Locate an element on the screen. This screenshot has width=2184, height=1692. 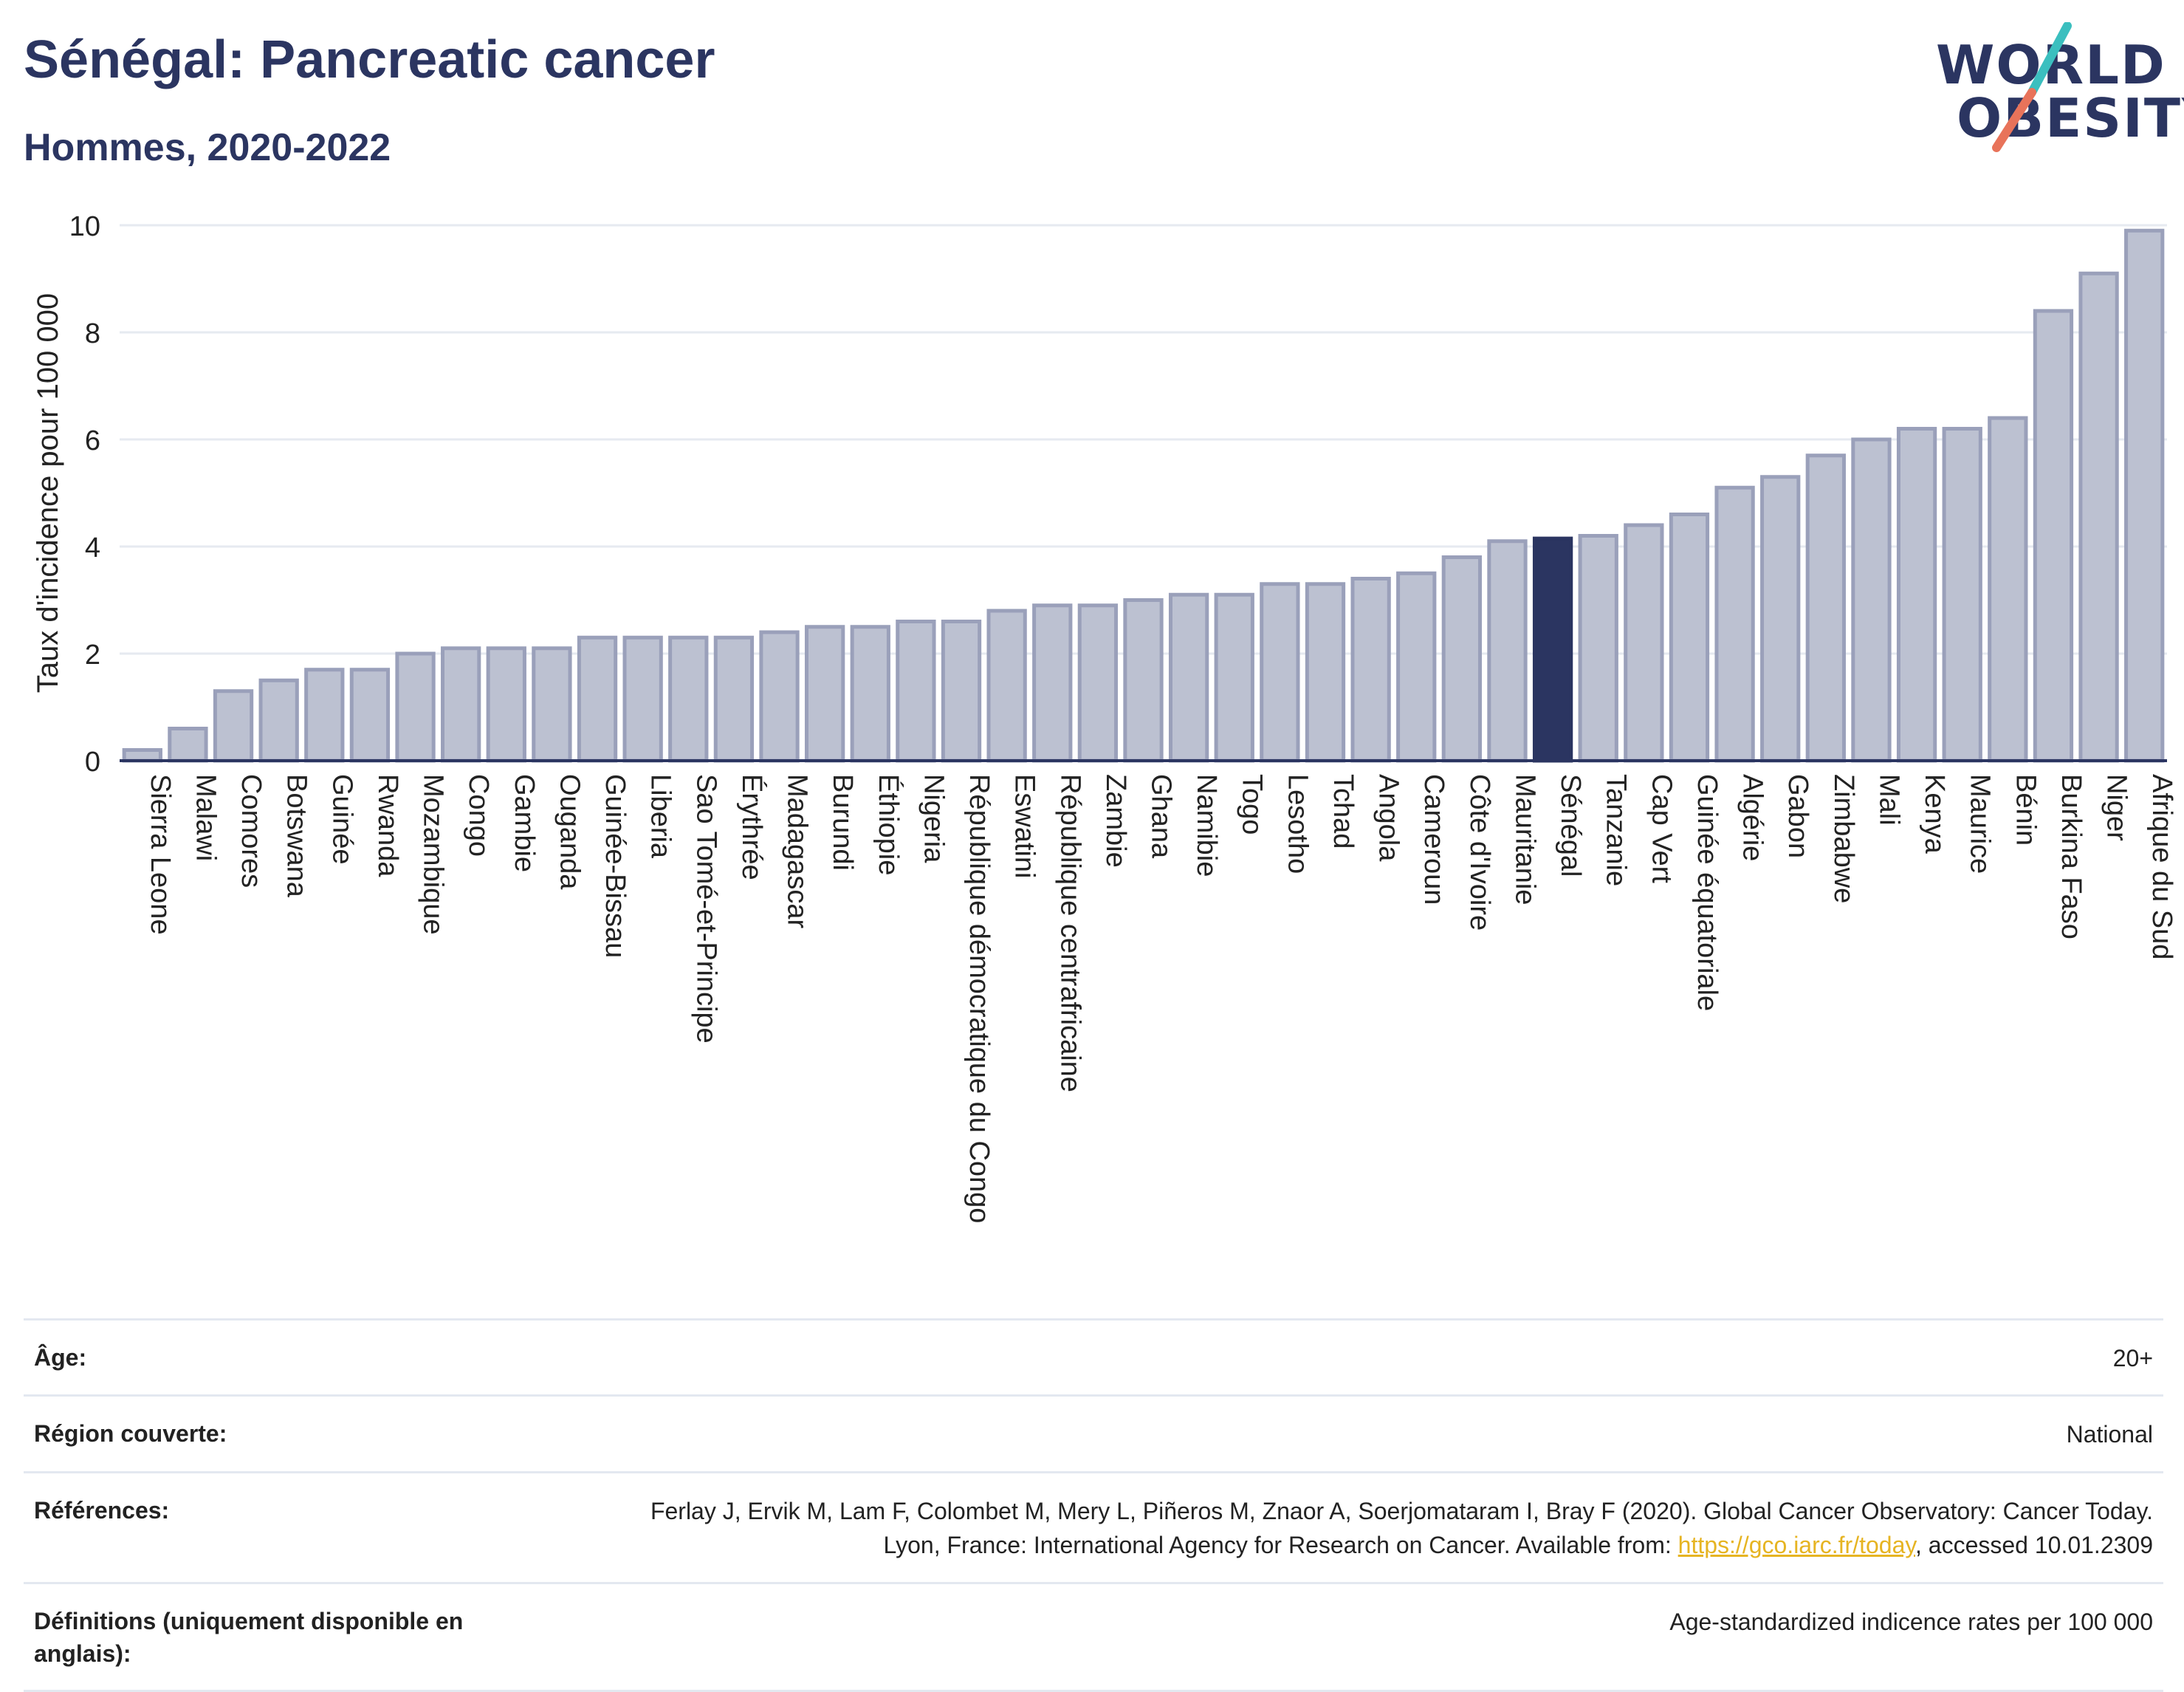
x-tick-label: Afrique du Sud is located at coordinates (2161, 866).